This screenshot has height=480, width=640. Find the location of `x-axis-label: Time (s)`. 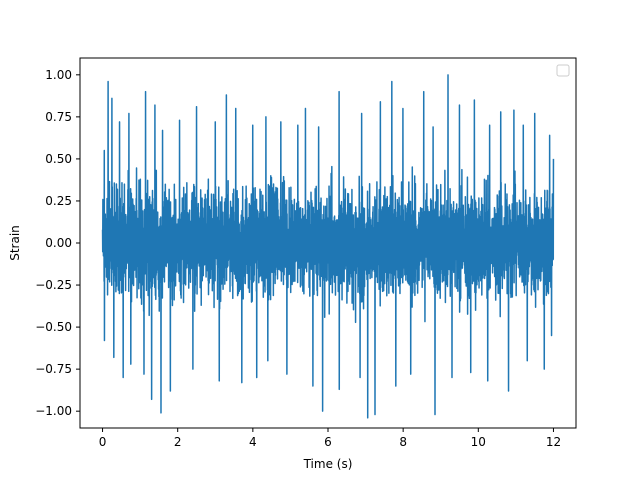

x-axis-label: Time (s) is located at coordinates (328, 464).